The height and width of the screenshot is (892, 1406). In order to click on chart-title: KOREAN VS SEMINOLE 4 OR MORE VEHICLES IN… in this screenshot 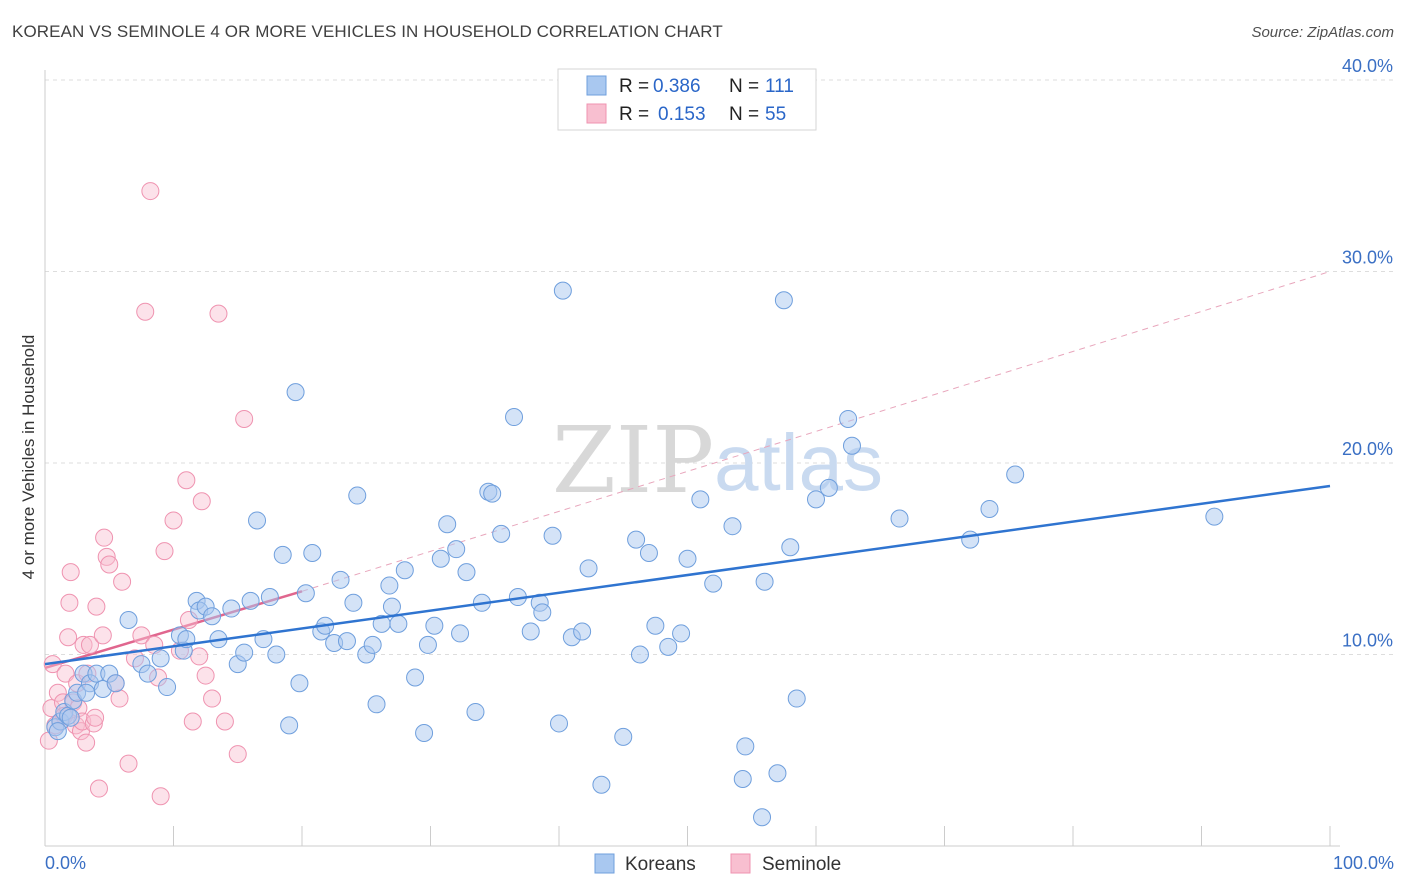, I will do `click(367, 31)`.